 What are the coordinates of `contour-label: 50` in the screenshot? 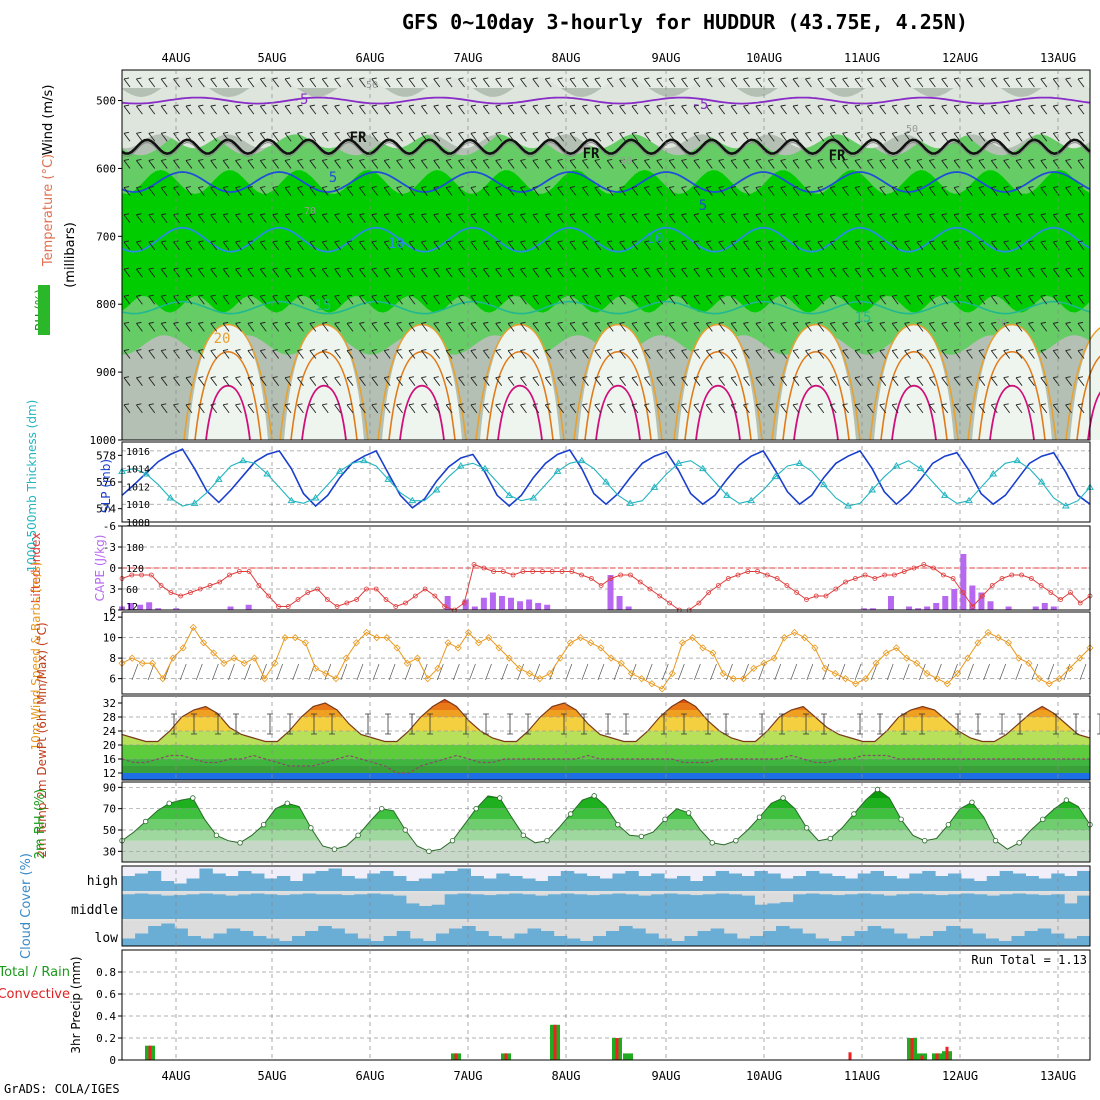 It's located at (626, 161).